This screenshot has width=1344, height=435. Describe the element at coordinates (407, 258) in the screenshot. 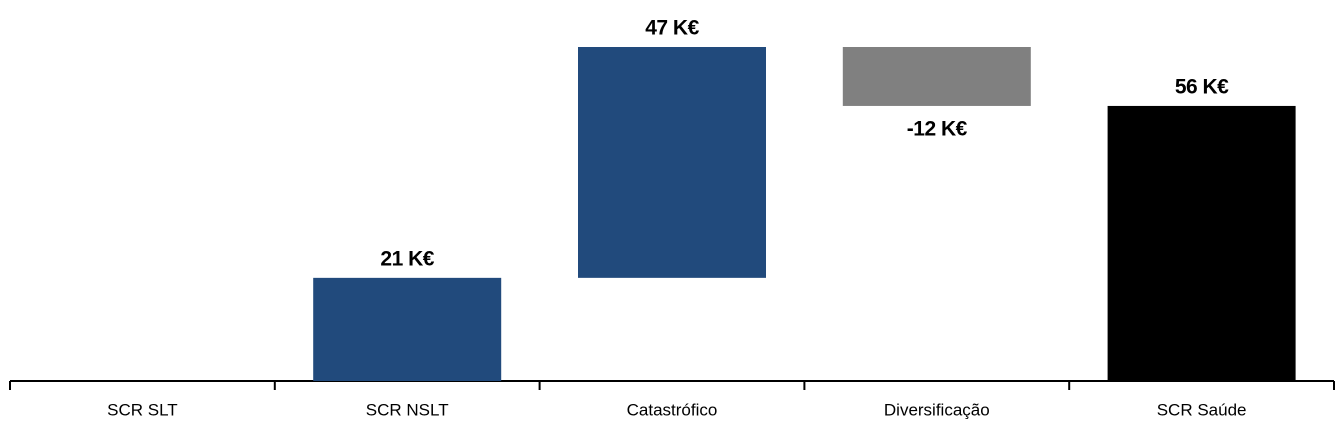

I see `data-label: 21 K€` at that location.